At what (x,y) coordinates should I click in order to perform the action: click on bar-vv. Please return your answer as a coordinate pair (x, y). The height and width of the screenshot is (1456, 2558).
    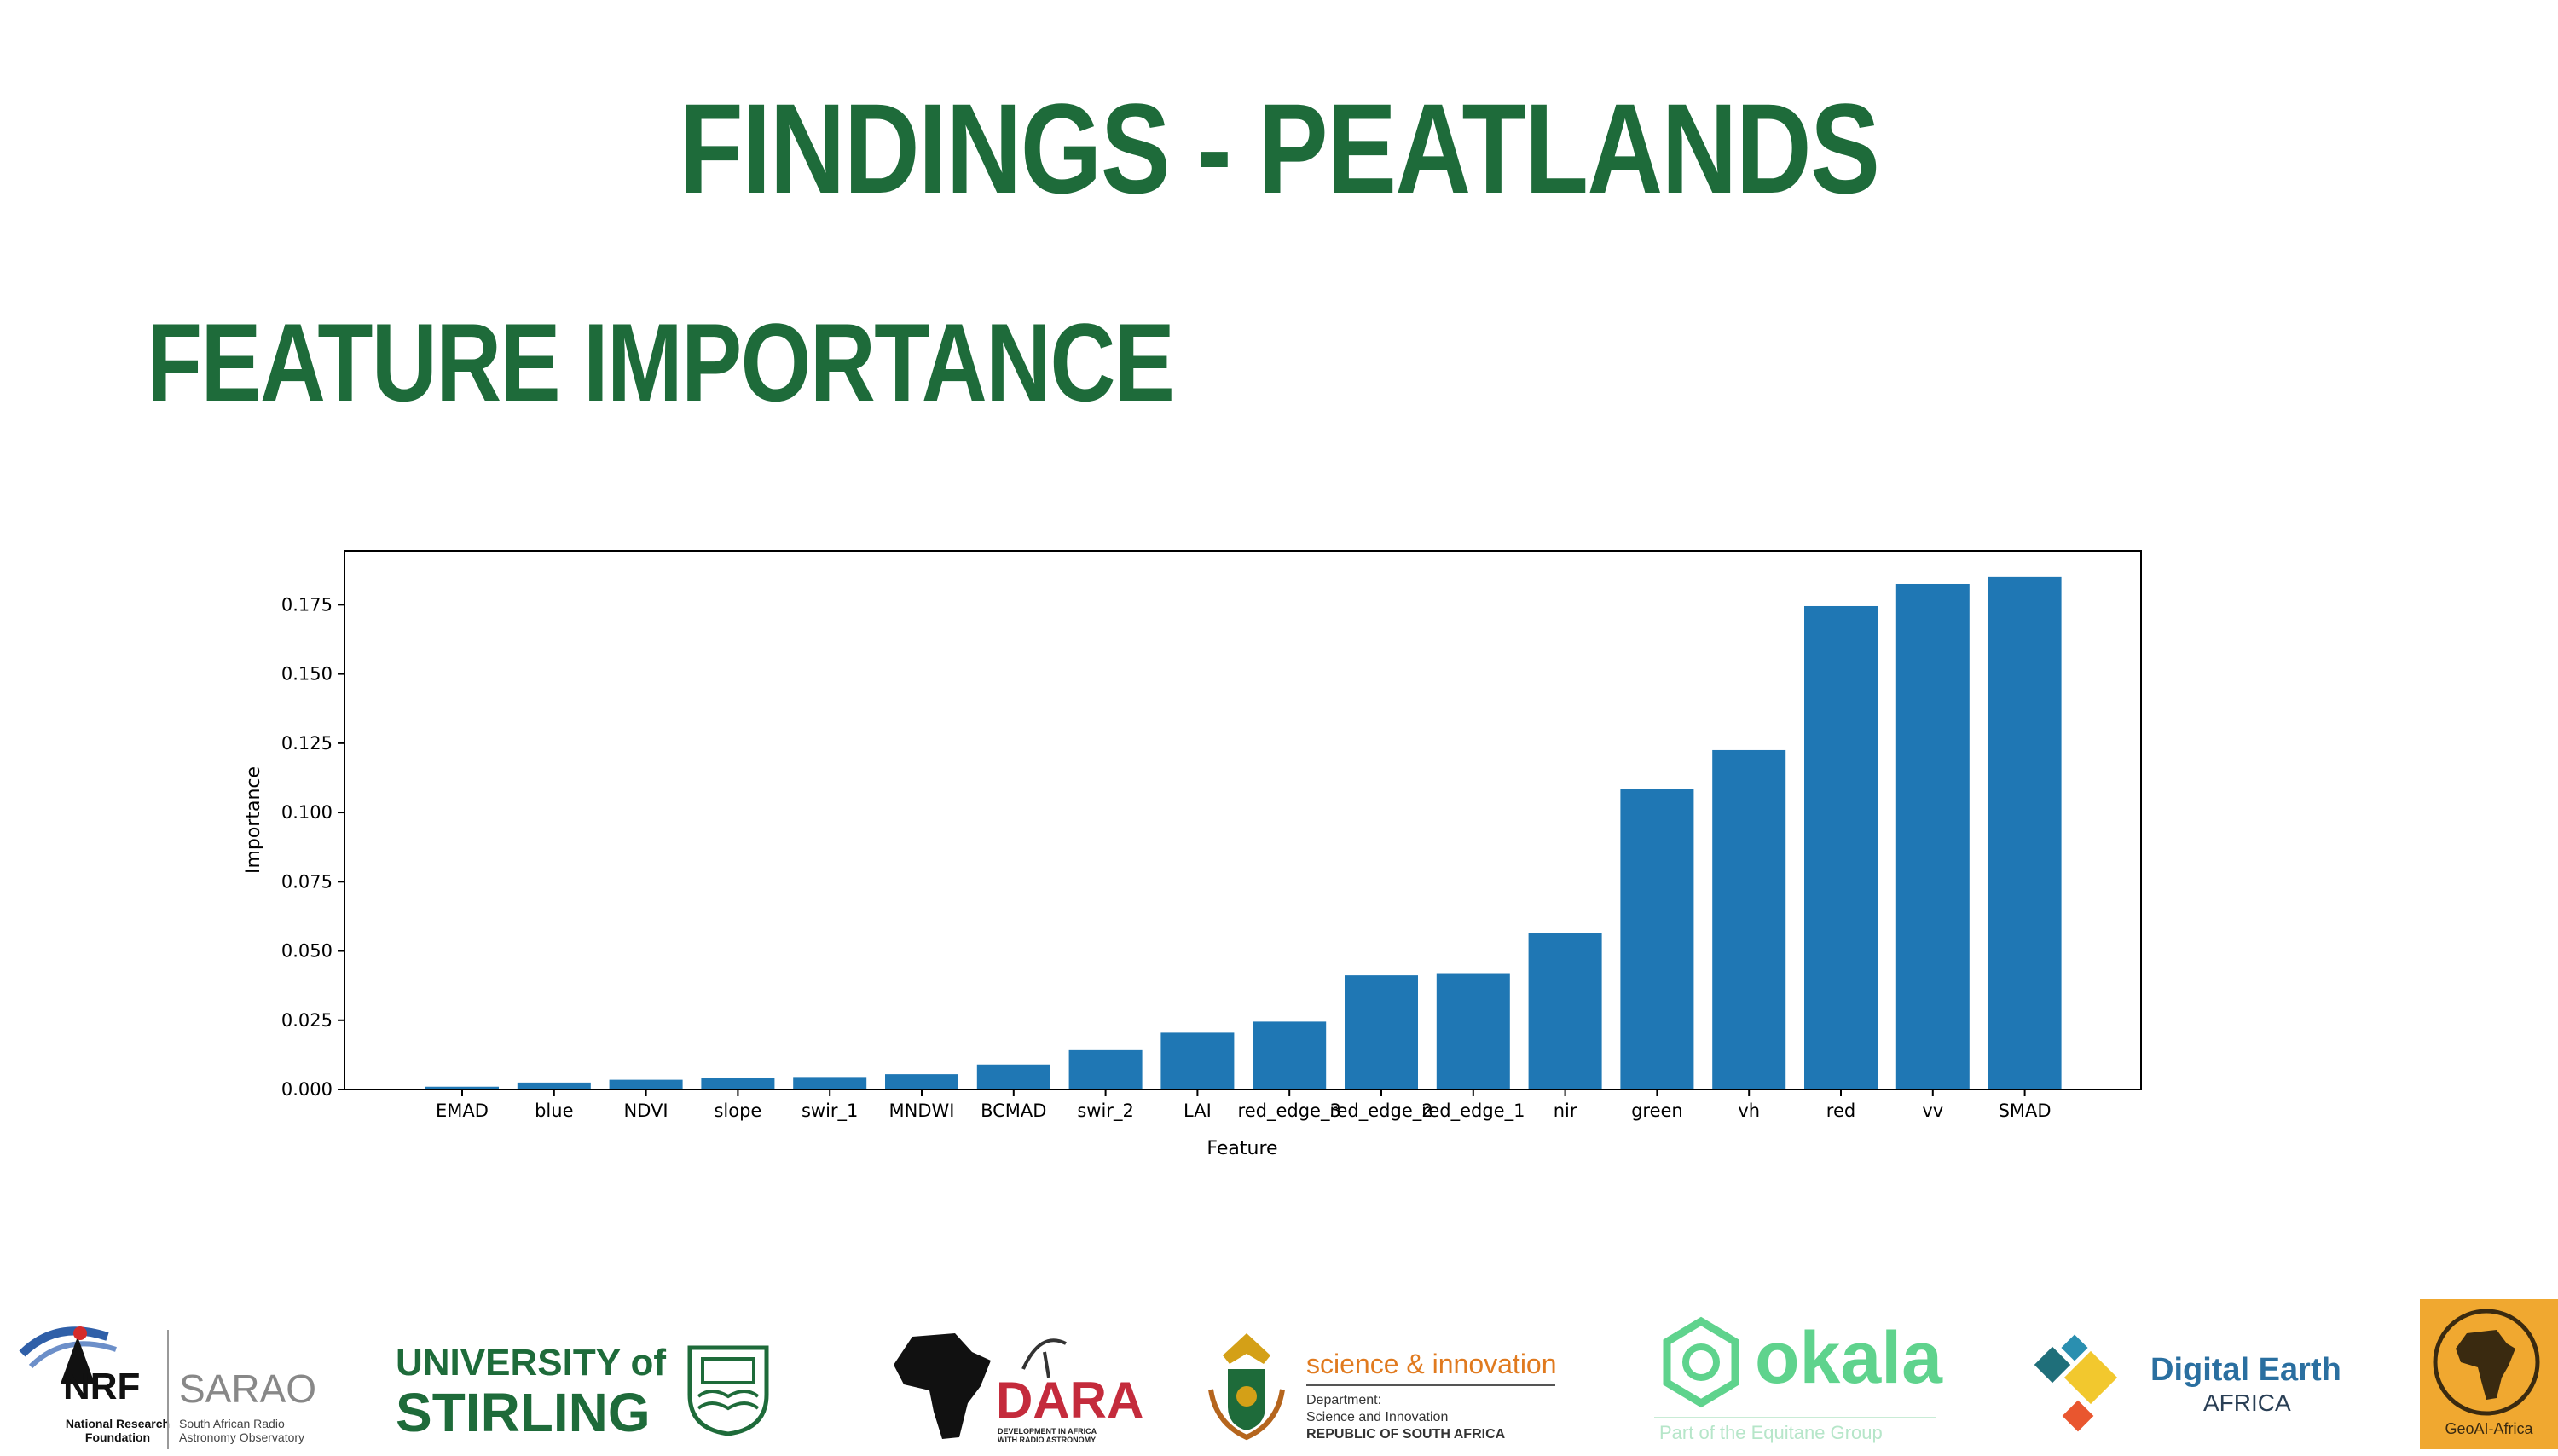
    Looking at the image, I should click on (1933, 836).